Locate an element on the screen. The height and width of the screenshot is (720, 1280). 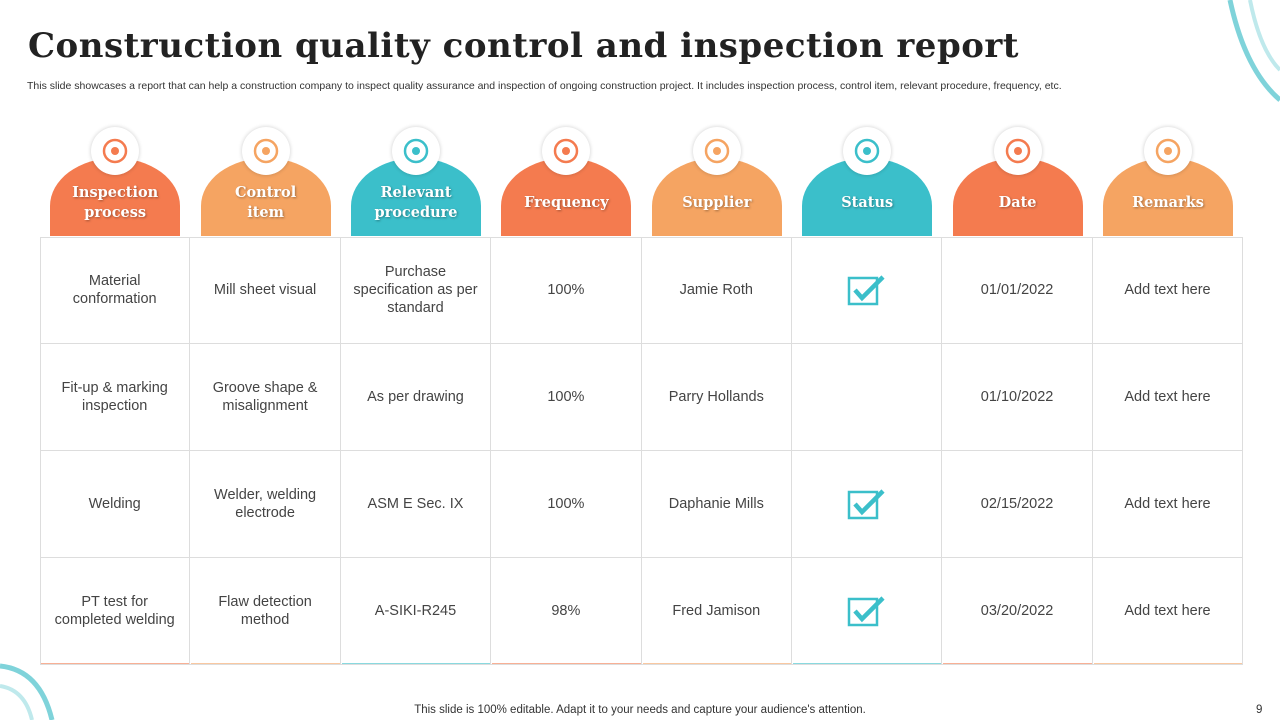
table-cell: Purchase specification as per standard is located at coordinates (416, 290).